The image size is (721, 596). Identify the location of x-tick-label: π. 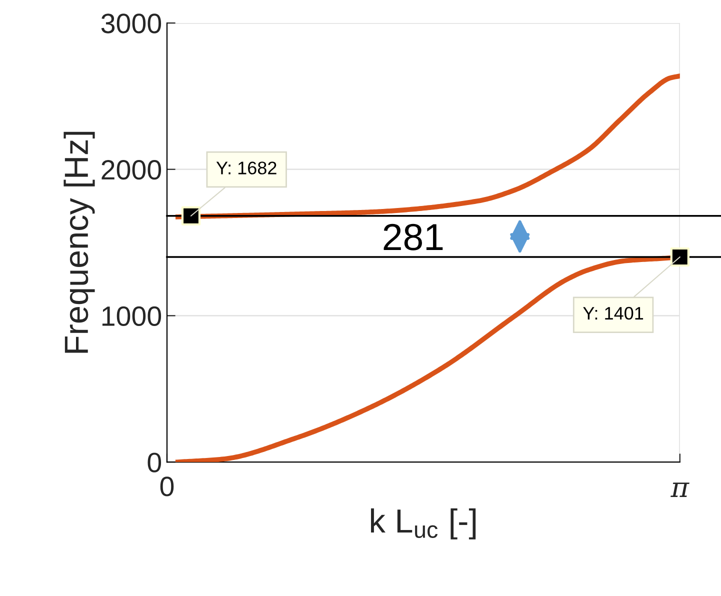
(680, 490).